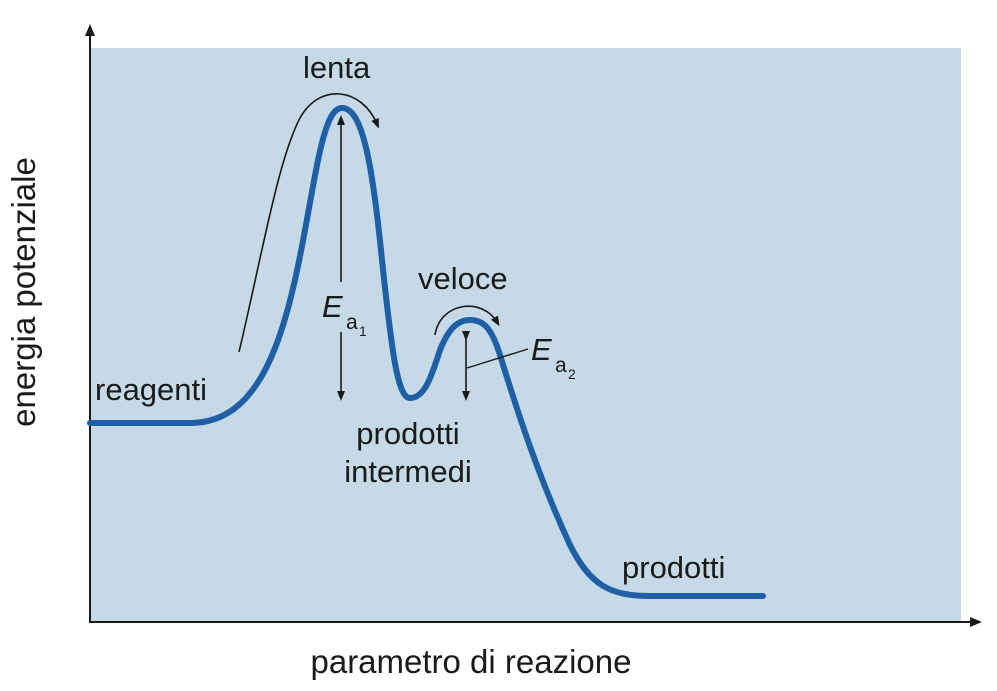 The height and width of the screenshot is (691, 997). What do you see at coordinates (23, 292) in the screenshot?
I see `y-axis-title: energia potenziale` at bounding box center [23, 292].